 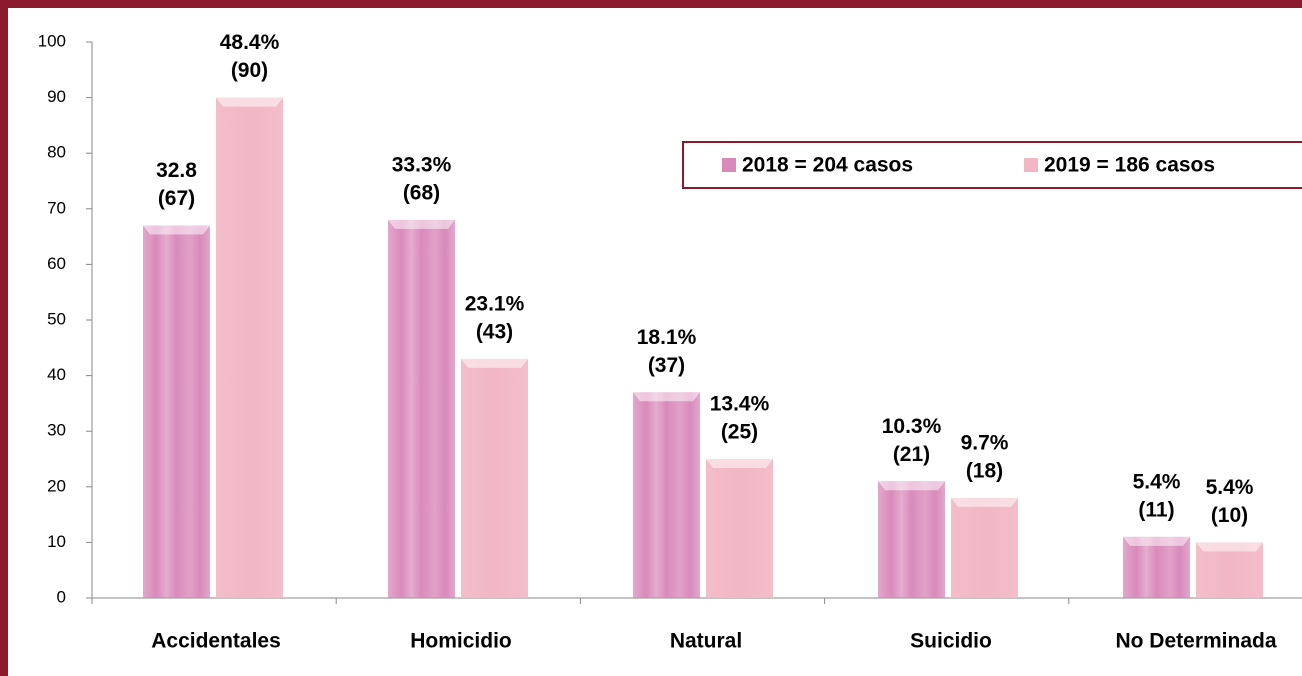 What do you see at coordinates (739, 432) in the screenshot?
I see `value-label: (25)` at bounding box center [739, 432].